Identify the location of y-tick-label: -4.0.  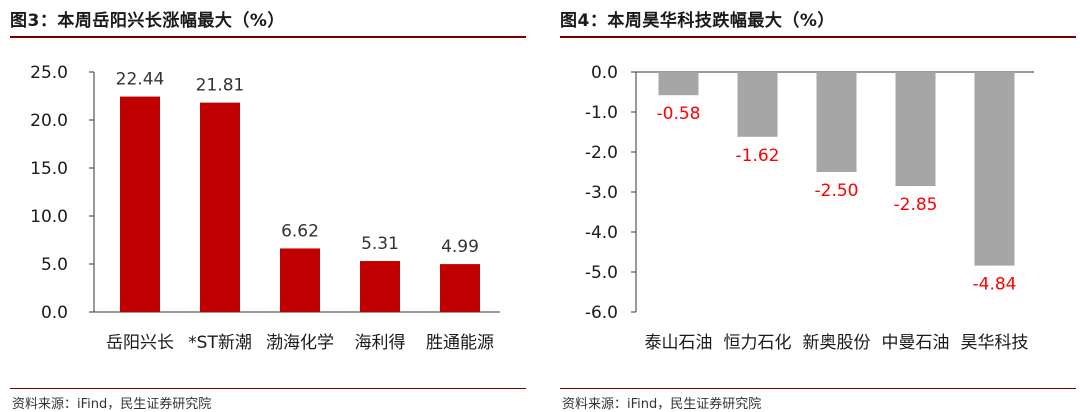
(601, 233).